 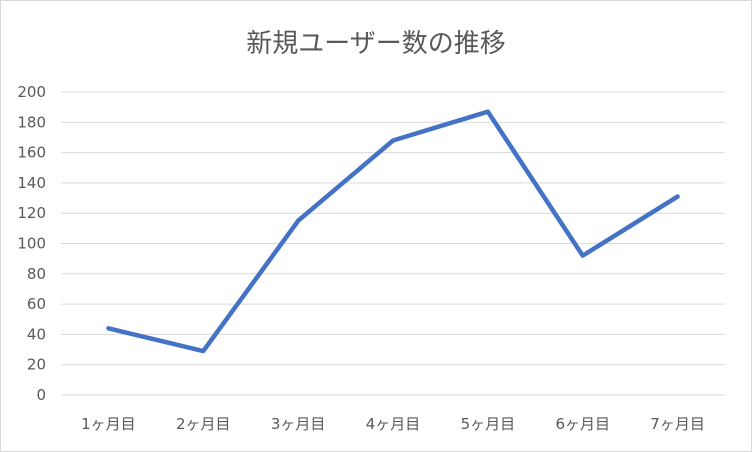 I want to click on x-tick-label: 7ヶ月目, so click(x=677, y=424).